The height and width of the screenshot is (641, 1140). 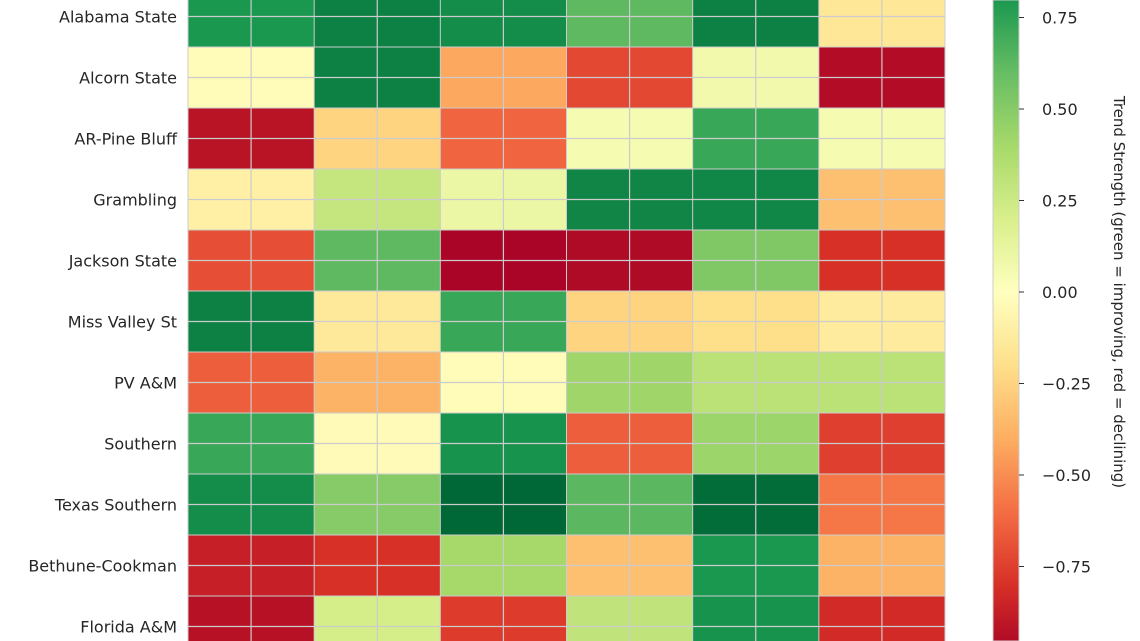 What do you see at coordinates (1066, 567) in the screenshot?
I see `colorbar-tick-label: −0.75` at bounding box center [1066, 567].